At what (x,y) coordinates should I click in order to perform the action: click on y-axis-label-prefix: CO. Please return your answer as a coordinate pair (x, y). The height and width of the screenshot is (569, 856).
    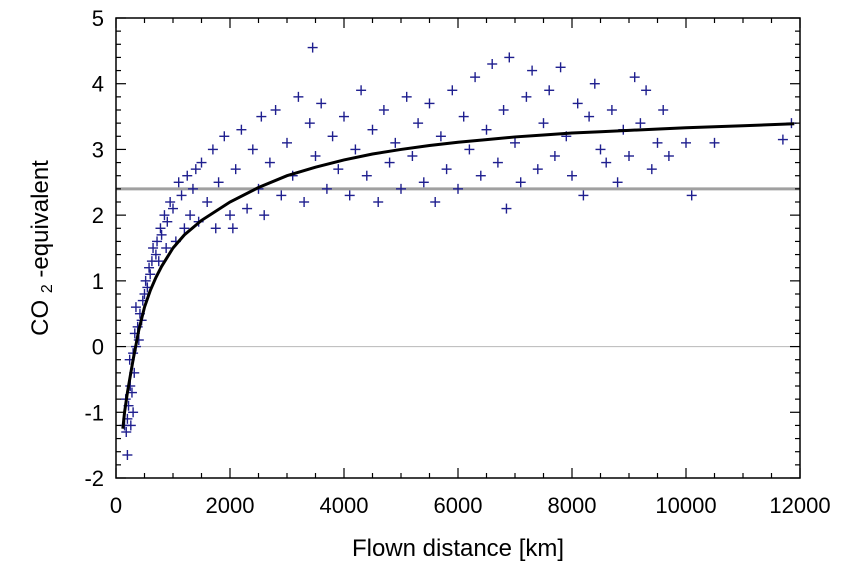
    Looking at the image, I should click on (40, 318).